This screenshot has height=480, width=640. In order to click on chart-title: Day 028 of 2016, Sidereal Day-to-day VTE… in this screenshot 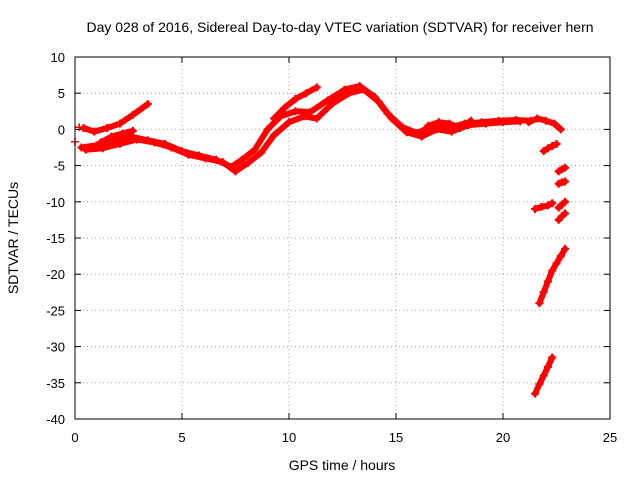, I will do `click(339, 27)`.